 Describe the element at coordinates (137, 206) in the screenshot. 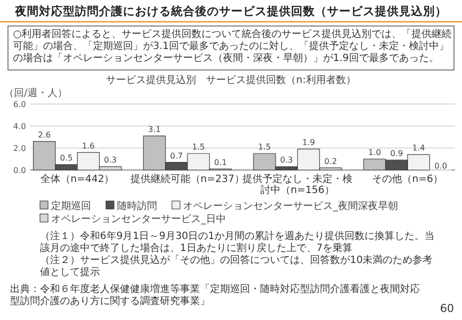

I see `legend-label: 随時訪問` at that location.